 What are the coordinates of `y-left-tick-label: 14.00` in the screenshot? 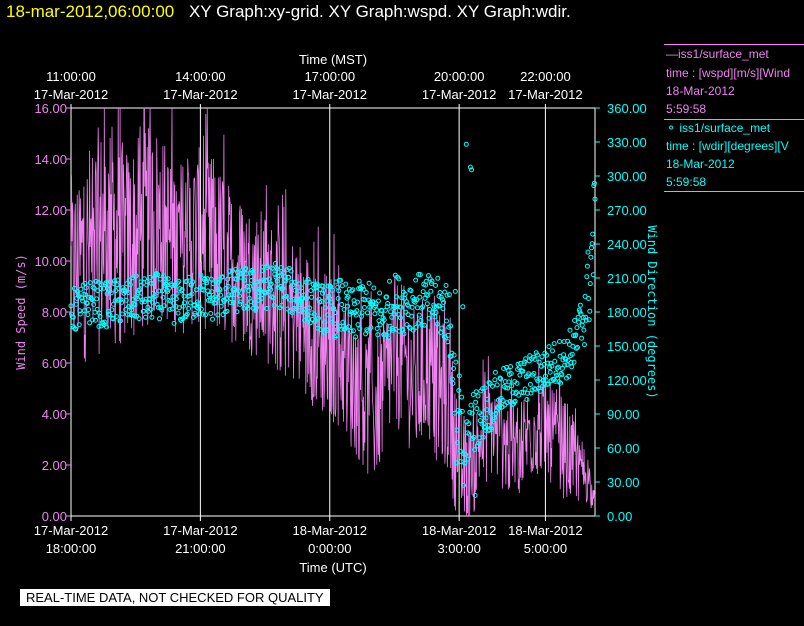 It's located at (50, 159).